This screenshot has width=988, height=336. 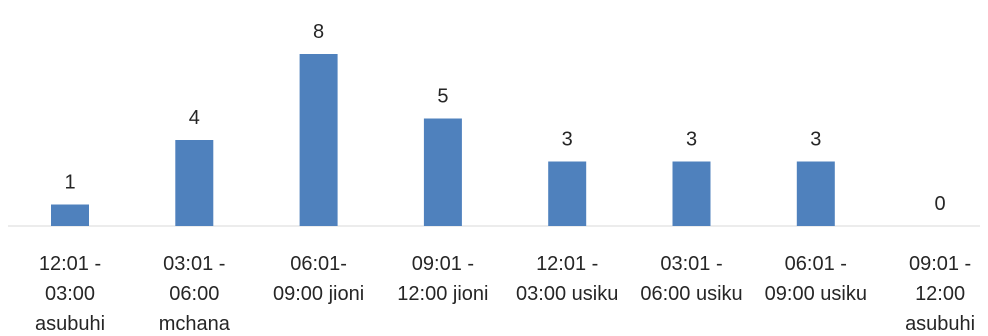 What do you see at coordinates (195, 294) in the screenshot?
I see `x-tick-label-1: 03:01 -06:00 mchana` at bounding box center [195, 294].